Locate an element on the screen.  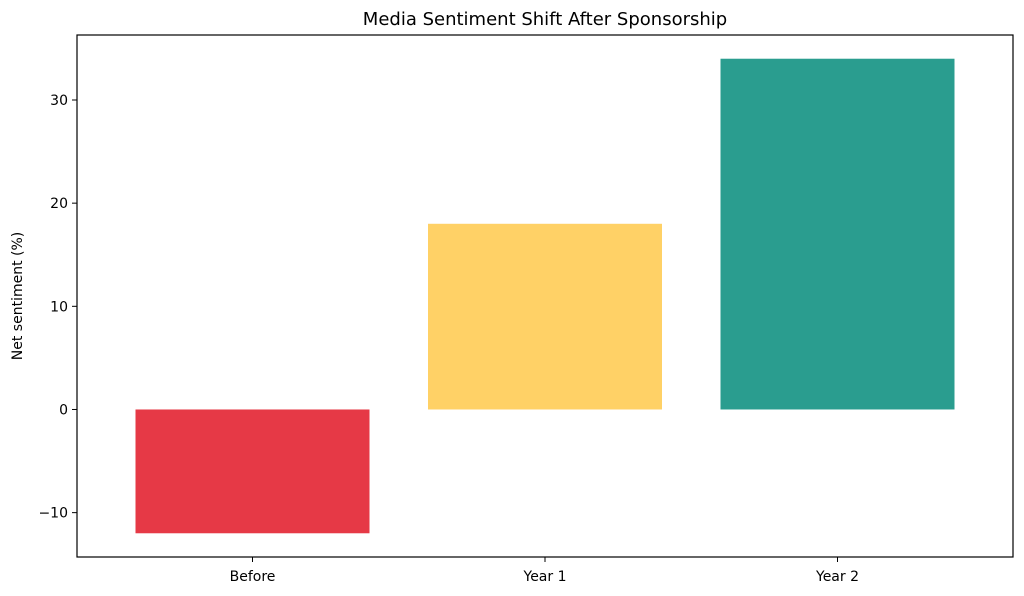
x-tick-label: Year 2 is located at coordinates (837, 577).